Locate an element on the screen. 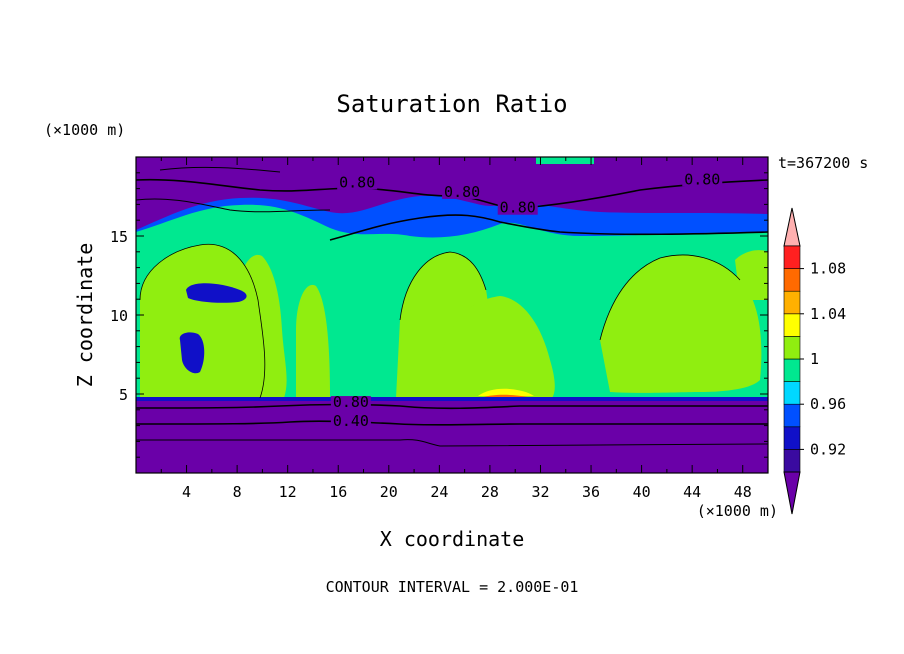 This screenshot has width=904, height=654. z-tick-label: 15 is located at coordinates (119, 237).